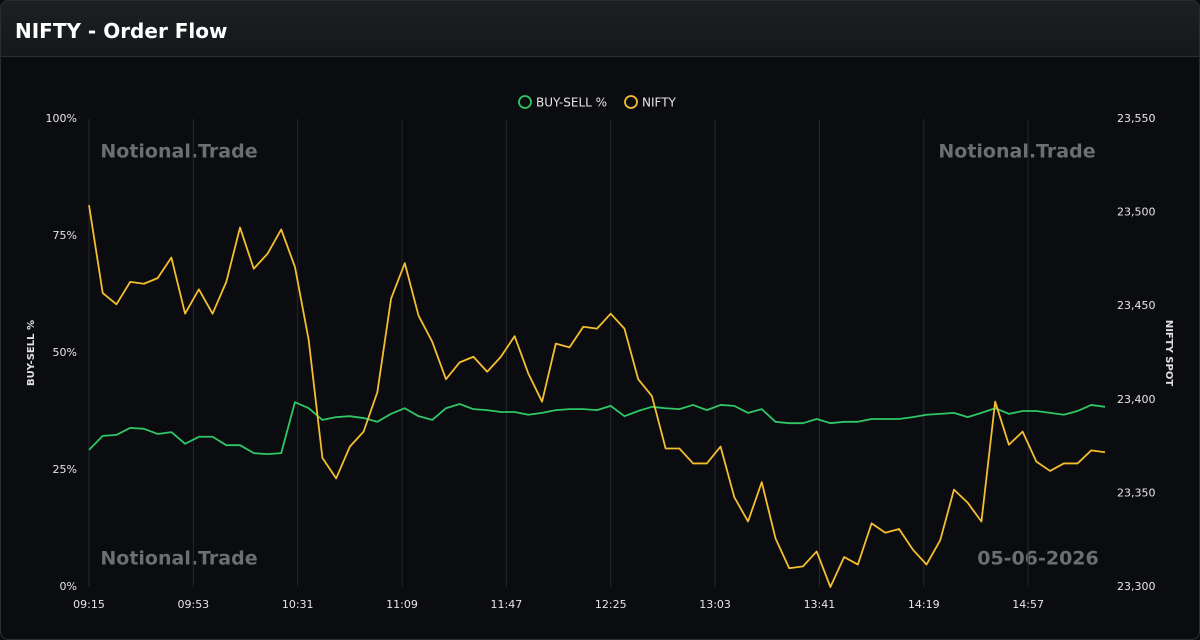  Describe the element at coordinates (1136, 492) in the screenshot. I see `y2-tick-label: 23,350` at that location.